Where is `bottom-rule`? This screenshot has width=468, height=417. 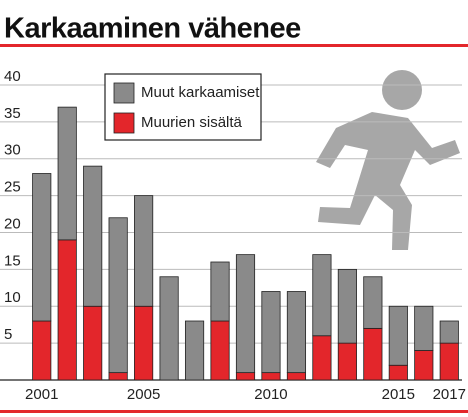
bottom-rule is located at coordinates (234, 411).